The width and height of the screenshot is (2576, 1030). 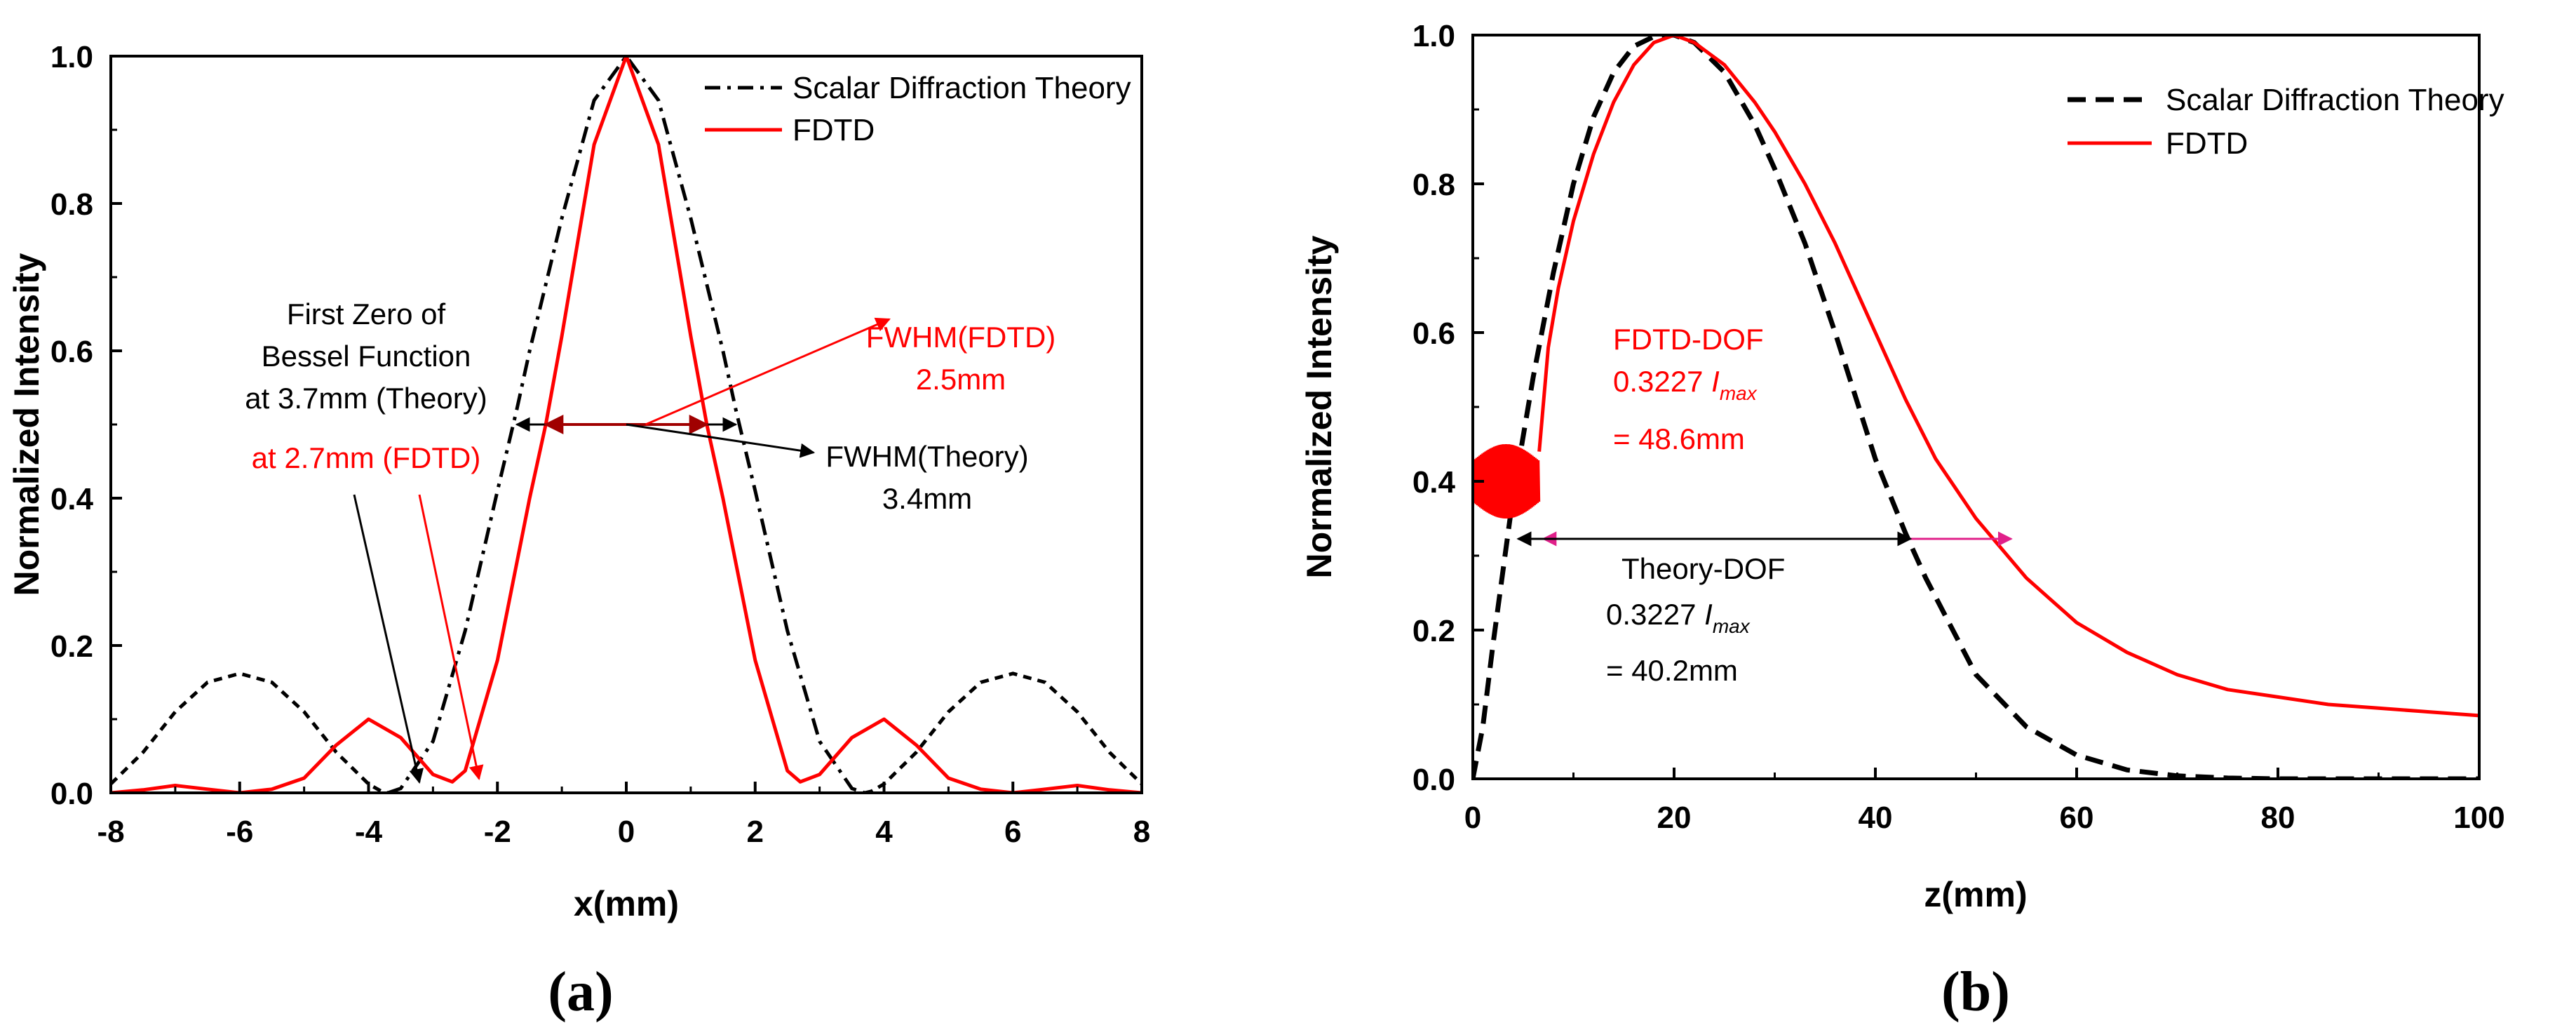 What do you see at coordinates (1141, 832) in the screenshot?
I see `x-tick-label: 8` at bounding box center [1141, 832].